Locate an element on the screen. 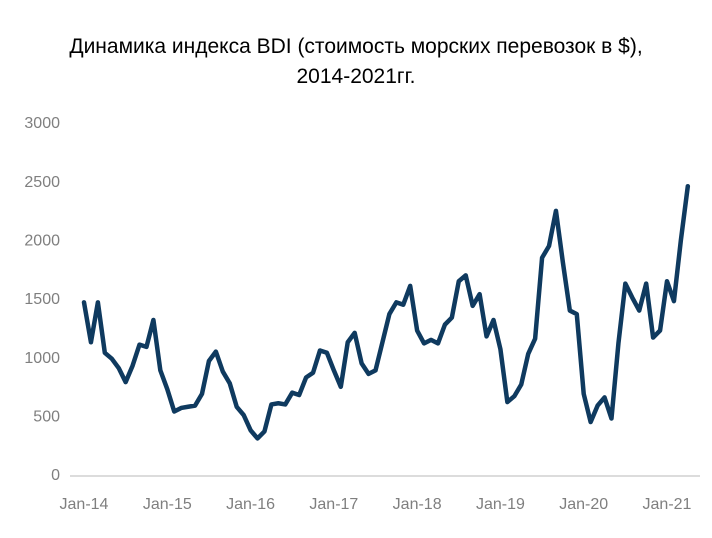 This screenshot has width=712, height=538. x-tick-label: Jan-14 is located at coordinates (84, 504).